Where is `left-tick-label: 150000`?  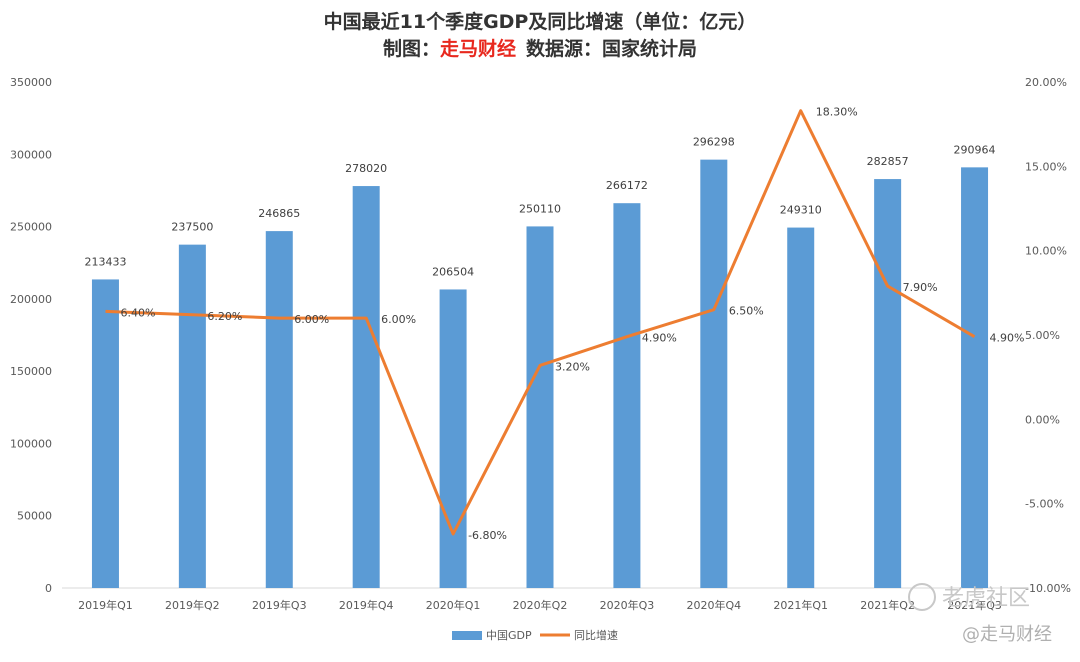
left-tick-label: 150000 is located at coordinates (31, 371).